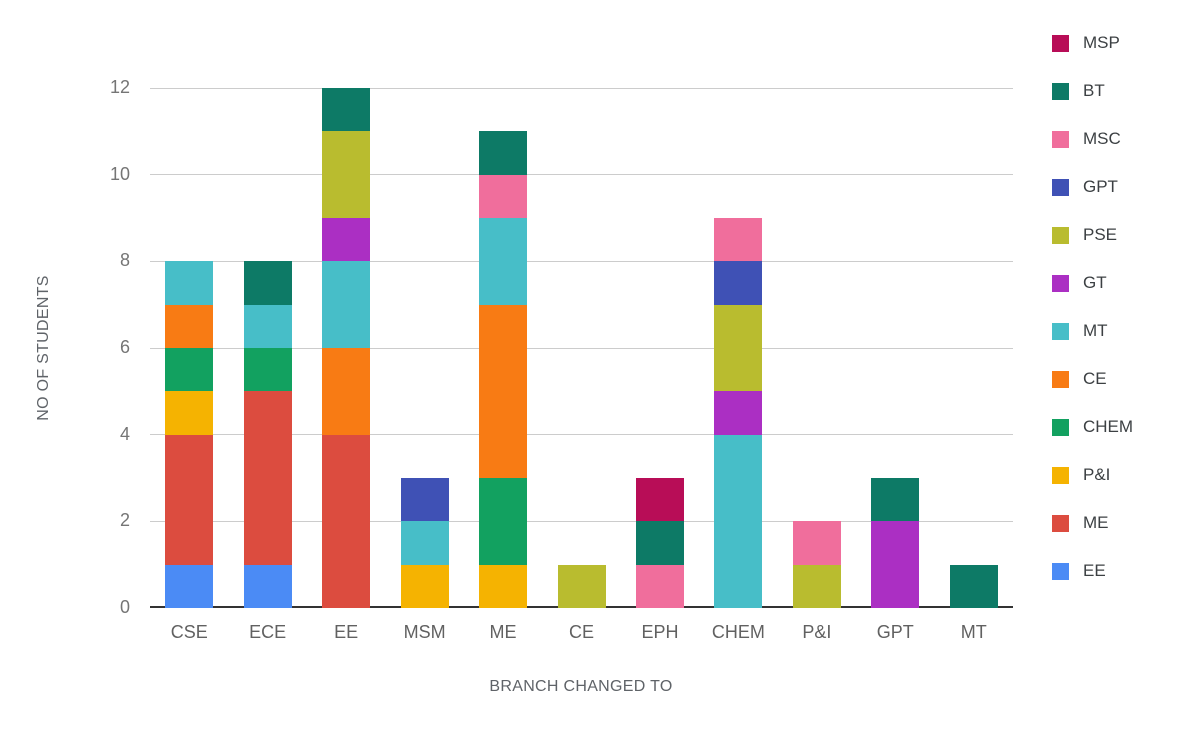 The width and height of the screenshot is (1200, 742). I want to click on bar-segment-ECE-CHEM, so click(267, 370).